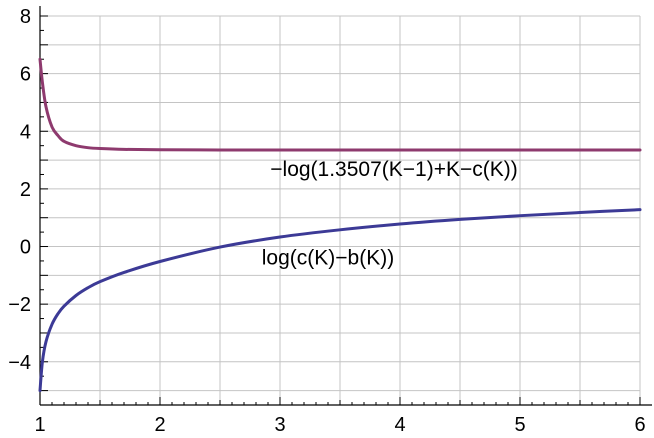  Describe the element at coordinates (519, 425) in the screenshot. I see `x-tick-label: 5` at that location.